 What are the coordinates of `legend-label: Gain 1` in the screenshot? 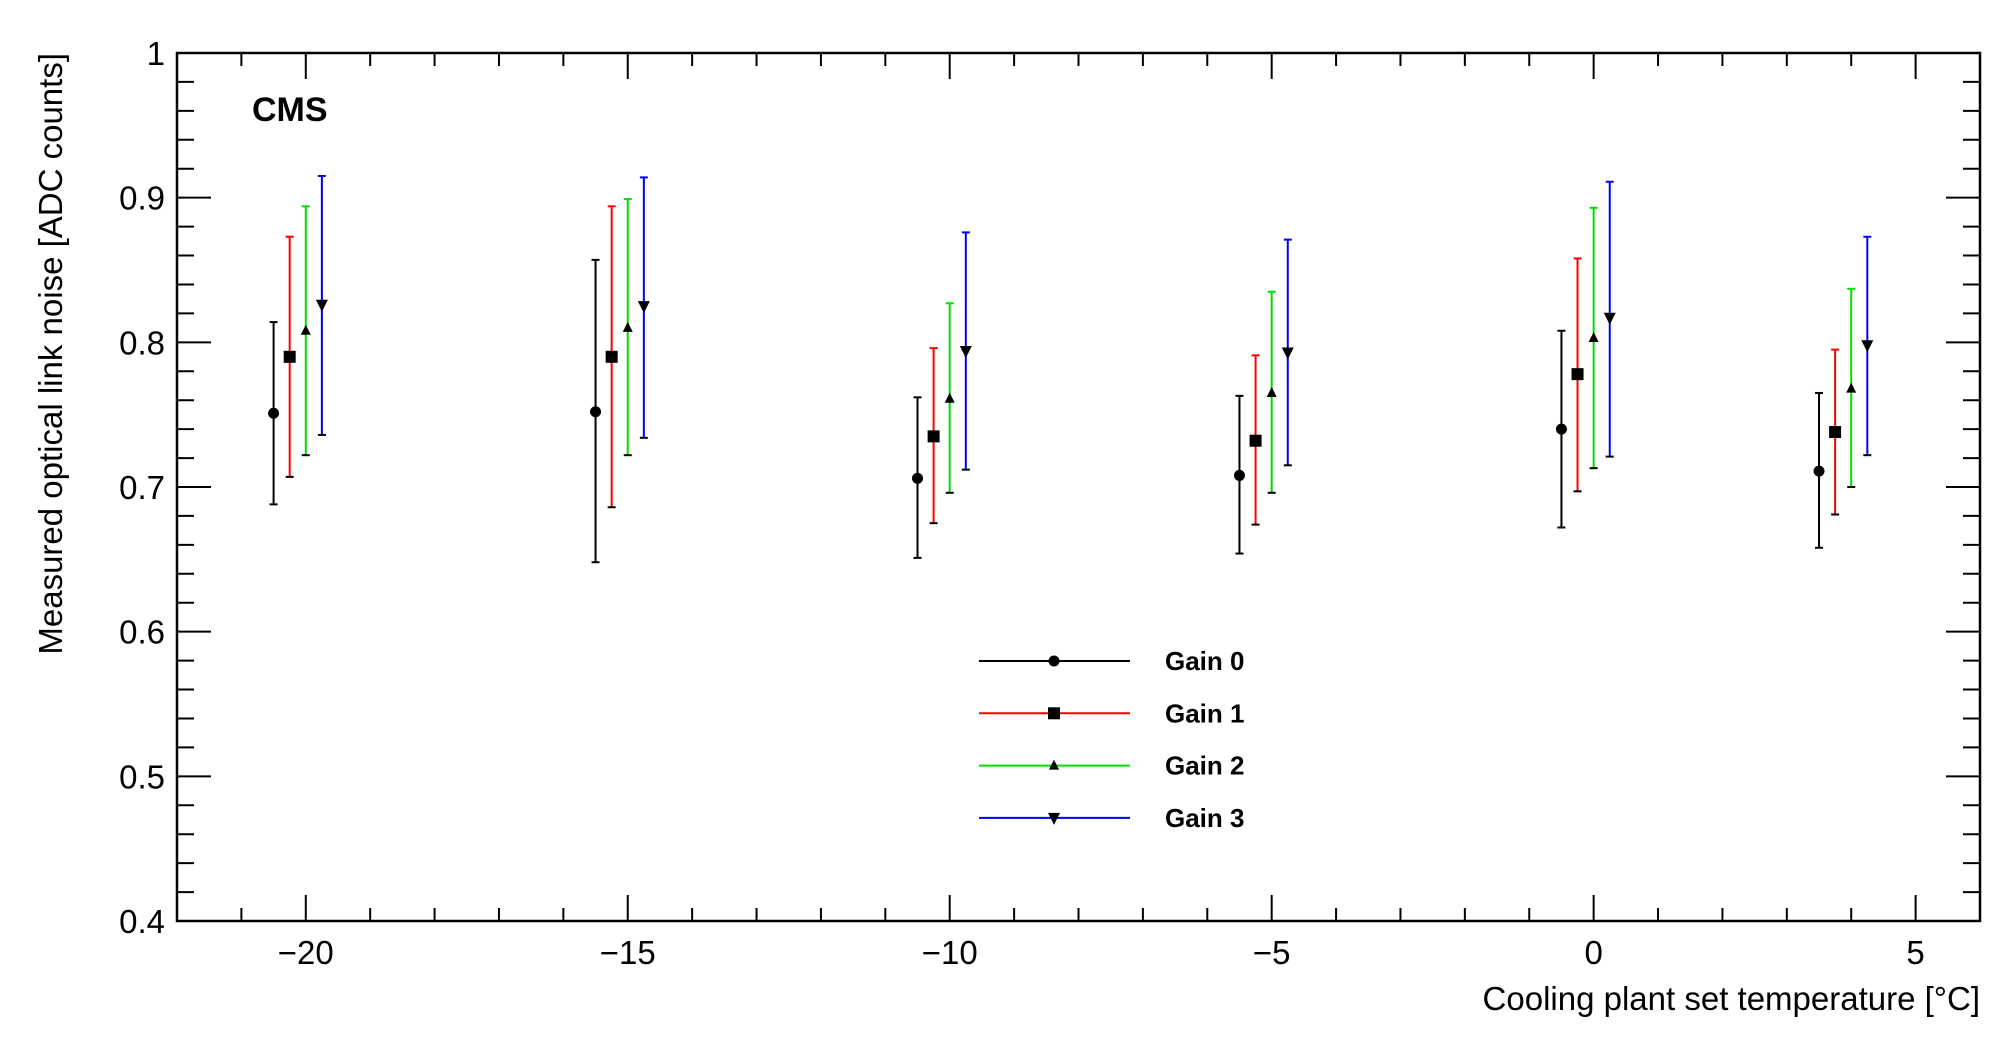 It's located at (1204, 713).